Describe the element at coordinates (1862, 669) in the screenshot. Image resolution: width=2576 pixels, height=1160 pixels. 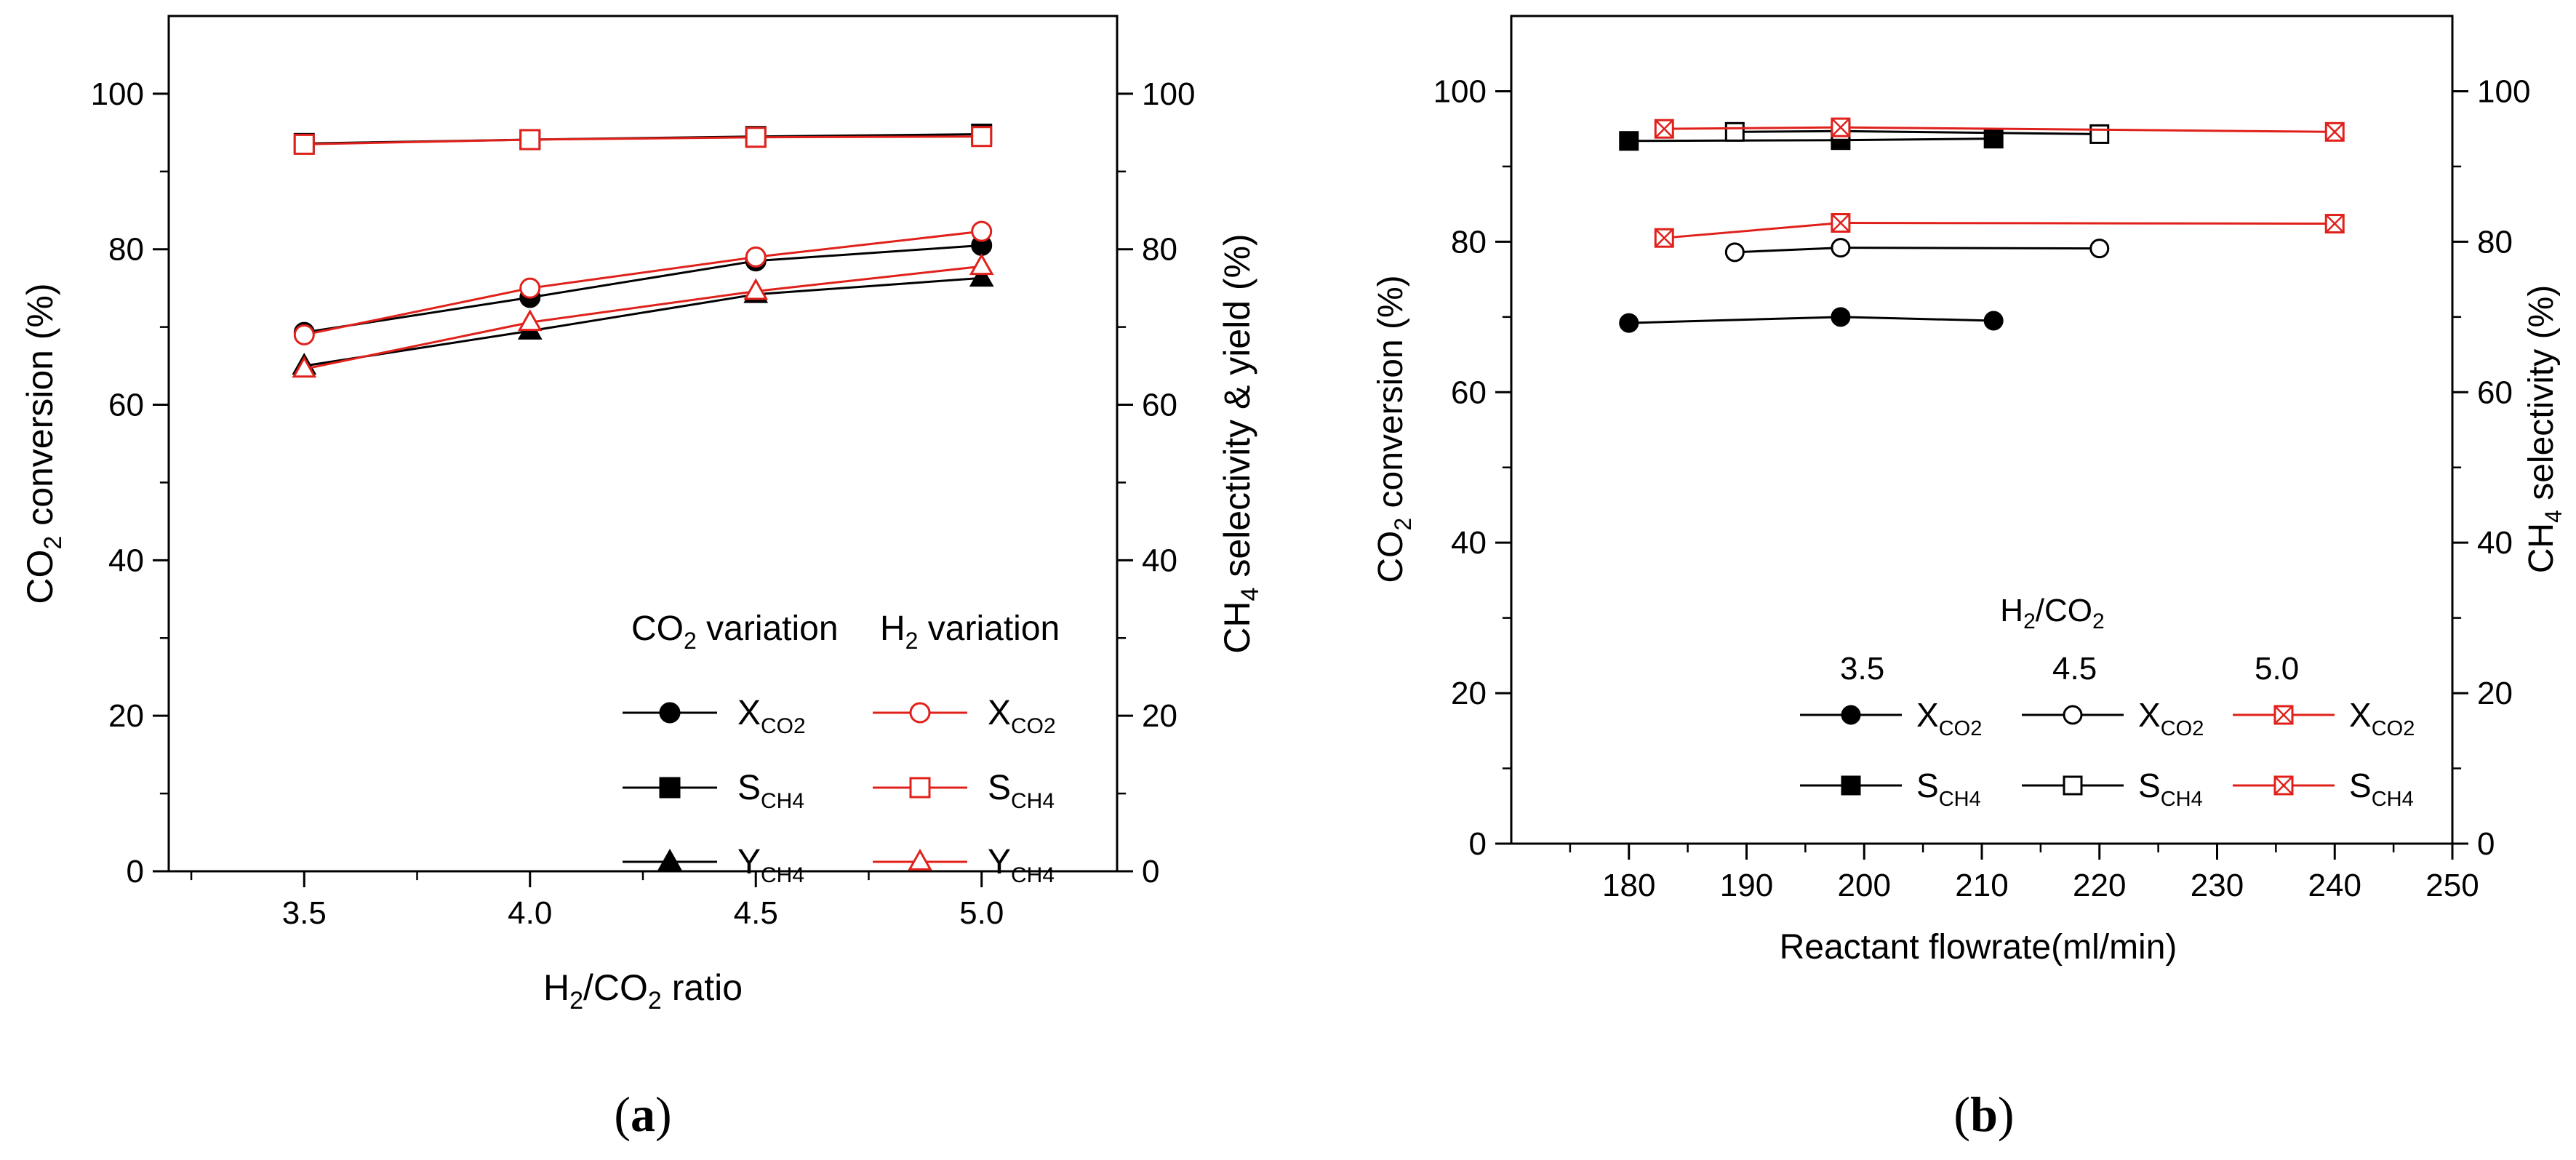
I see `panel-b-legend-header-3-5: 3.5` at that location.